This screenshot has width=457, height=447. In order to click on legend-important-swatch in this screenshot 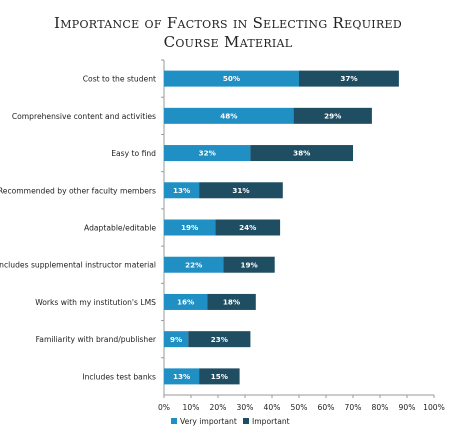, I will do `click(246, 421)`.